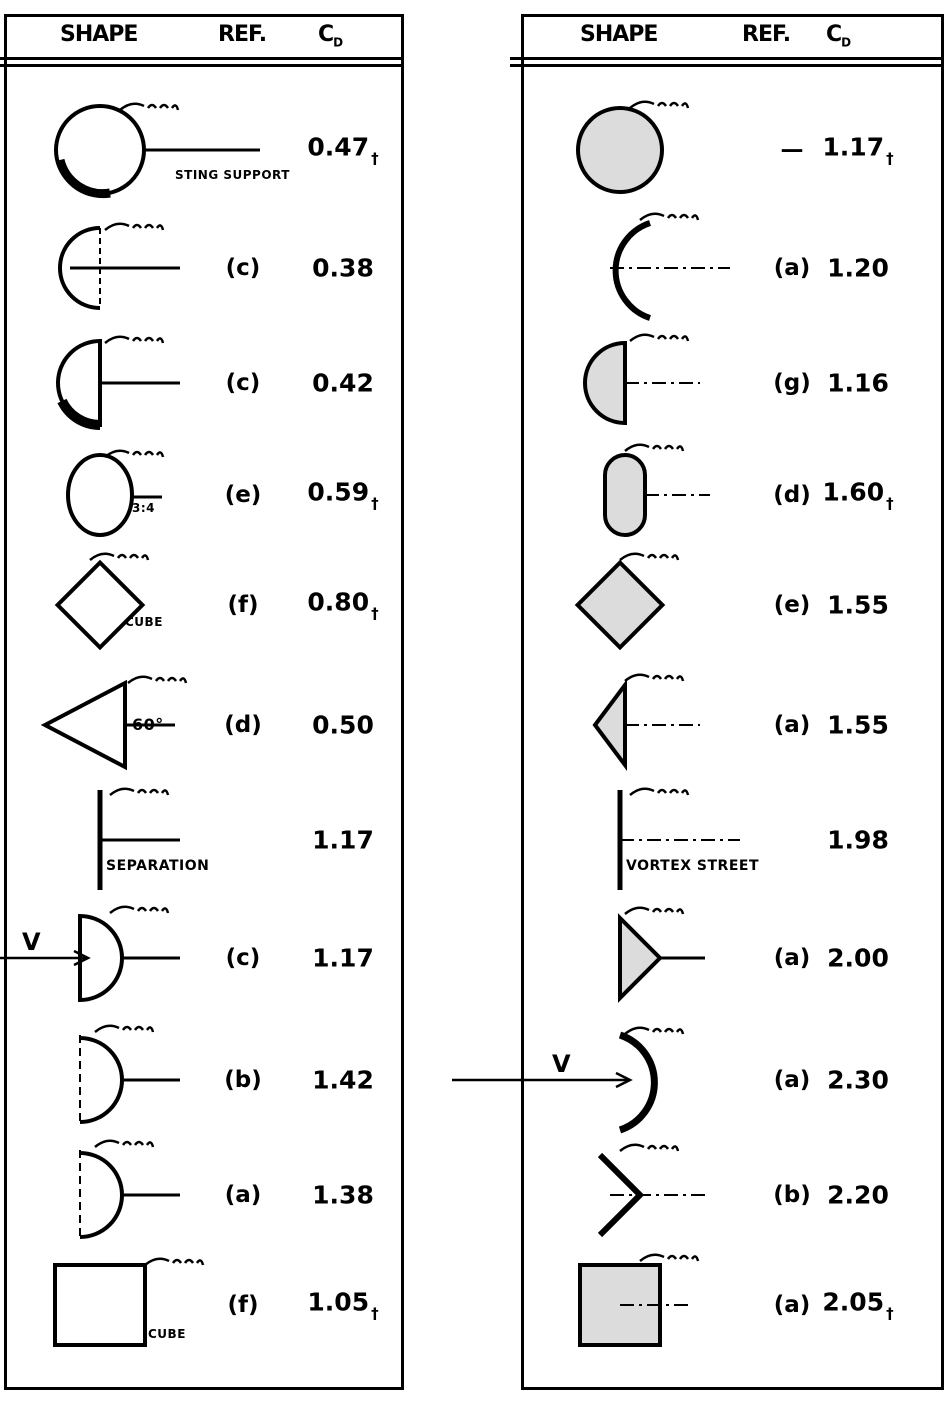  I want to click on diamond-shape, so click(620, 605).